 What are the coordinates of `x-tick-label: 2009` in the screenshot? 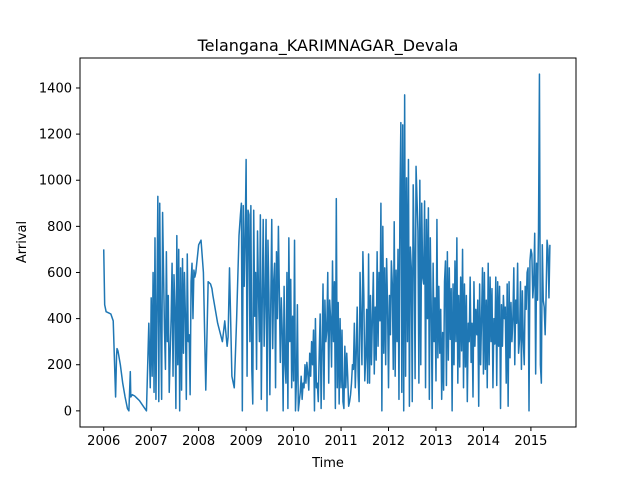 It's located at (246, 441).